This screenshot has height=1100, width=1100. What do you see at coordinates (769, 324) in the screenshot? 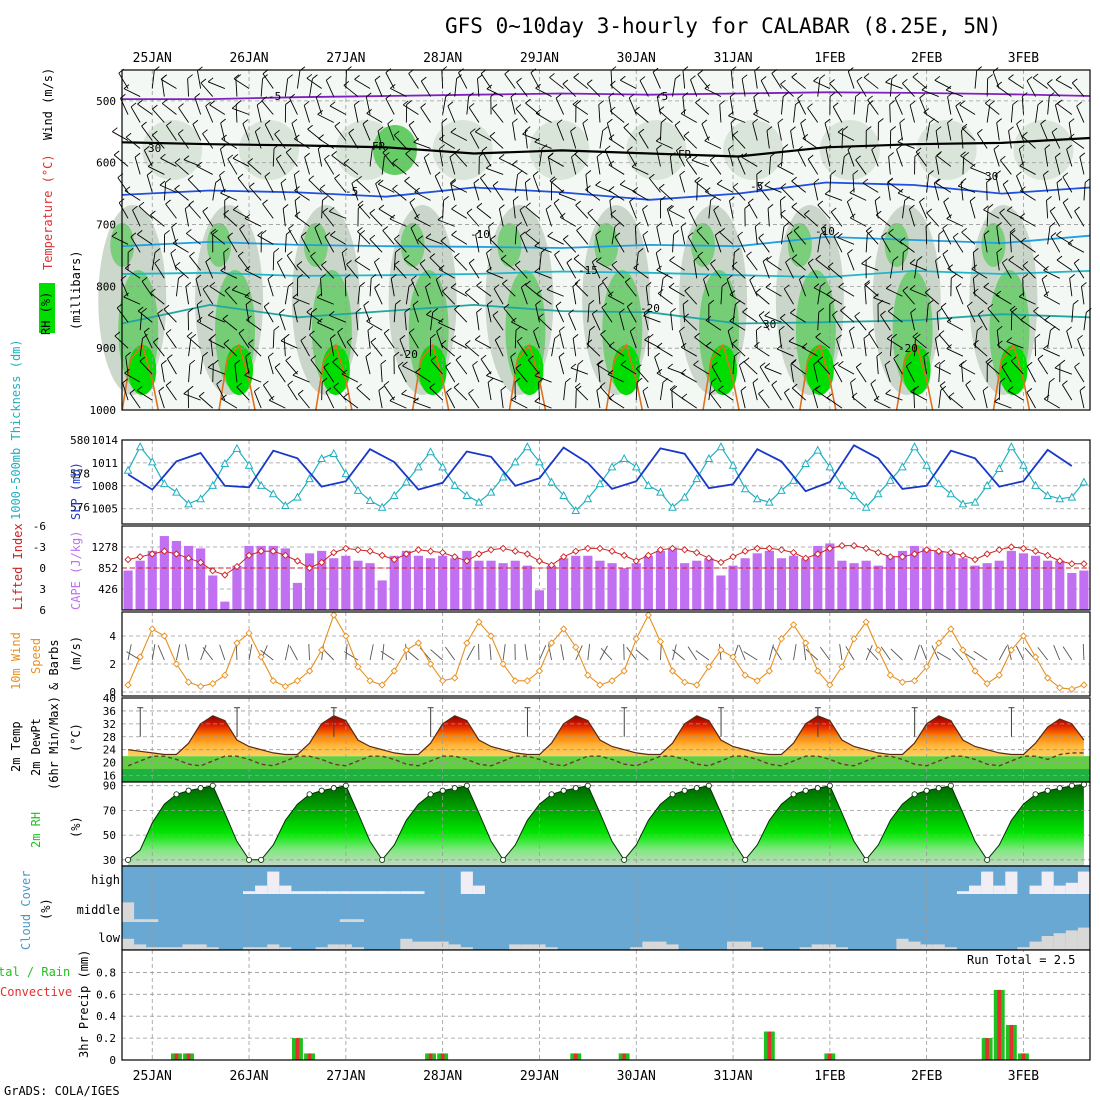
I see `contour-label: 30` at bounding box center [769, 324].